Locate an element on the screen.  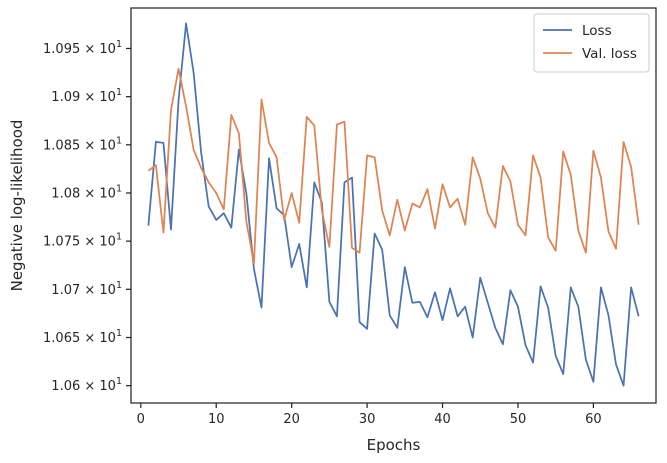
y-axis-label: Negative log-likelihood is located at coordinates (17, 206).